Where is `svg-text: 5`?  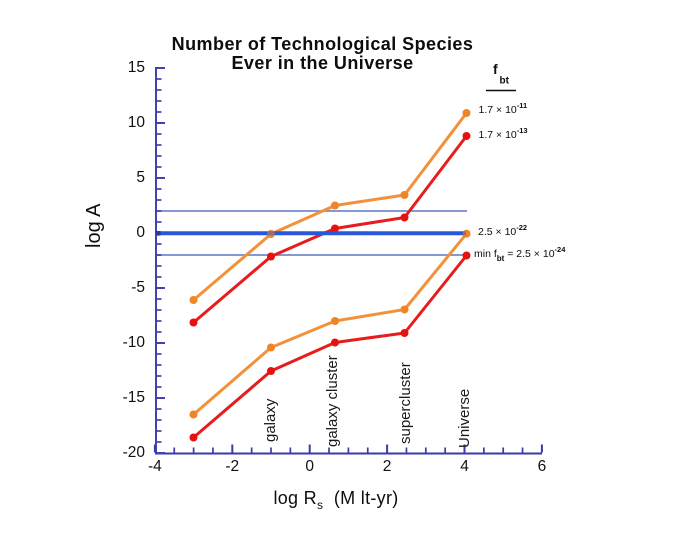
svg-text: 5 is located at coordinates (140, 177).